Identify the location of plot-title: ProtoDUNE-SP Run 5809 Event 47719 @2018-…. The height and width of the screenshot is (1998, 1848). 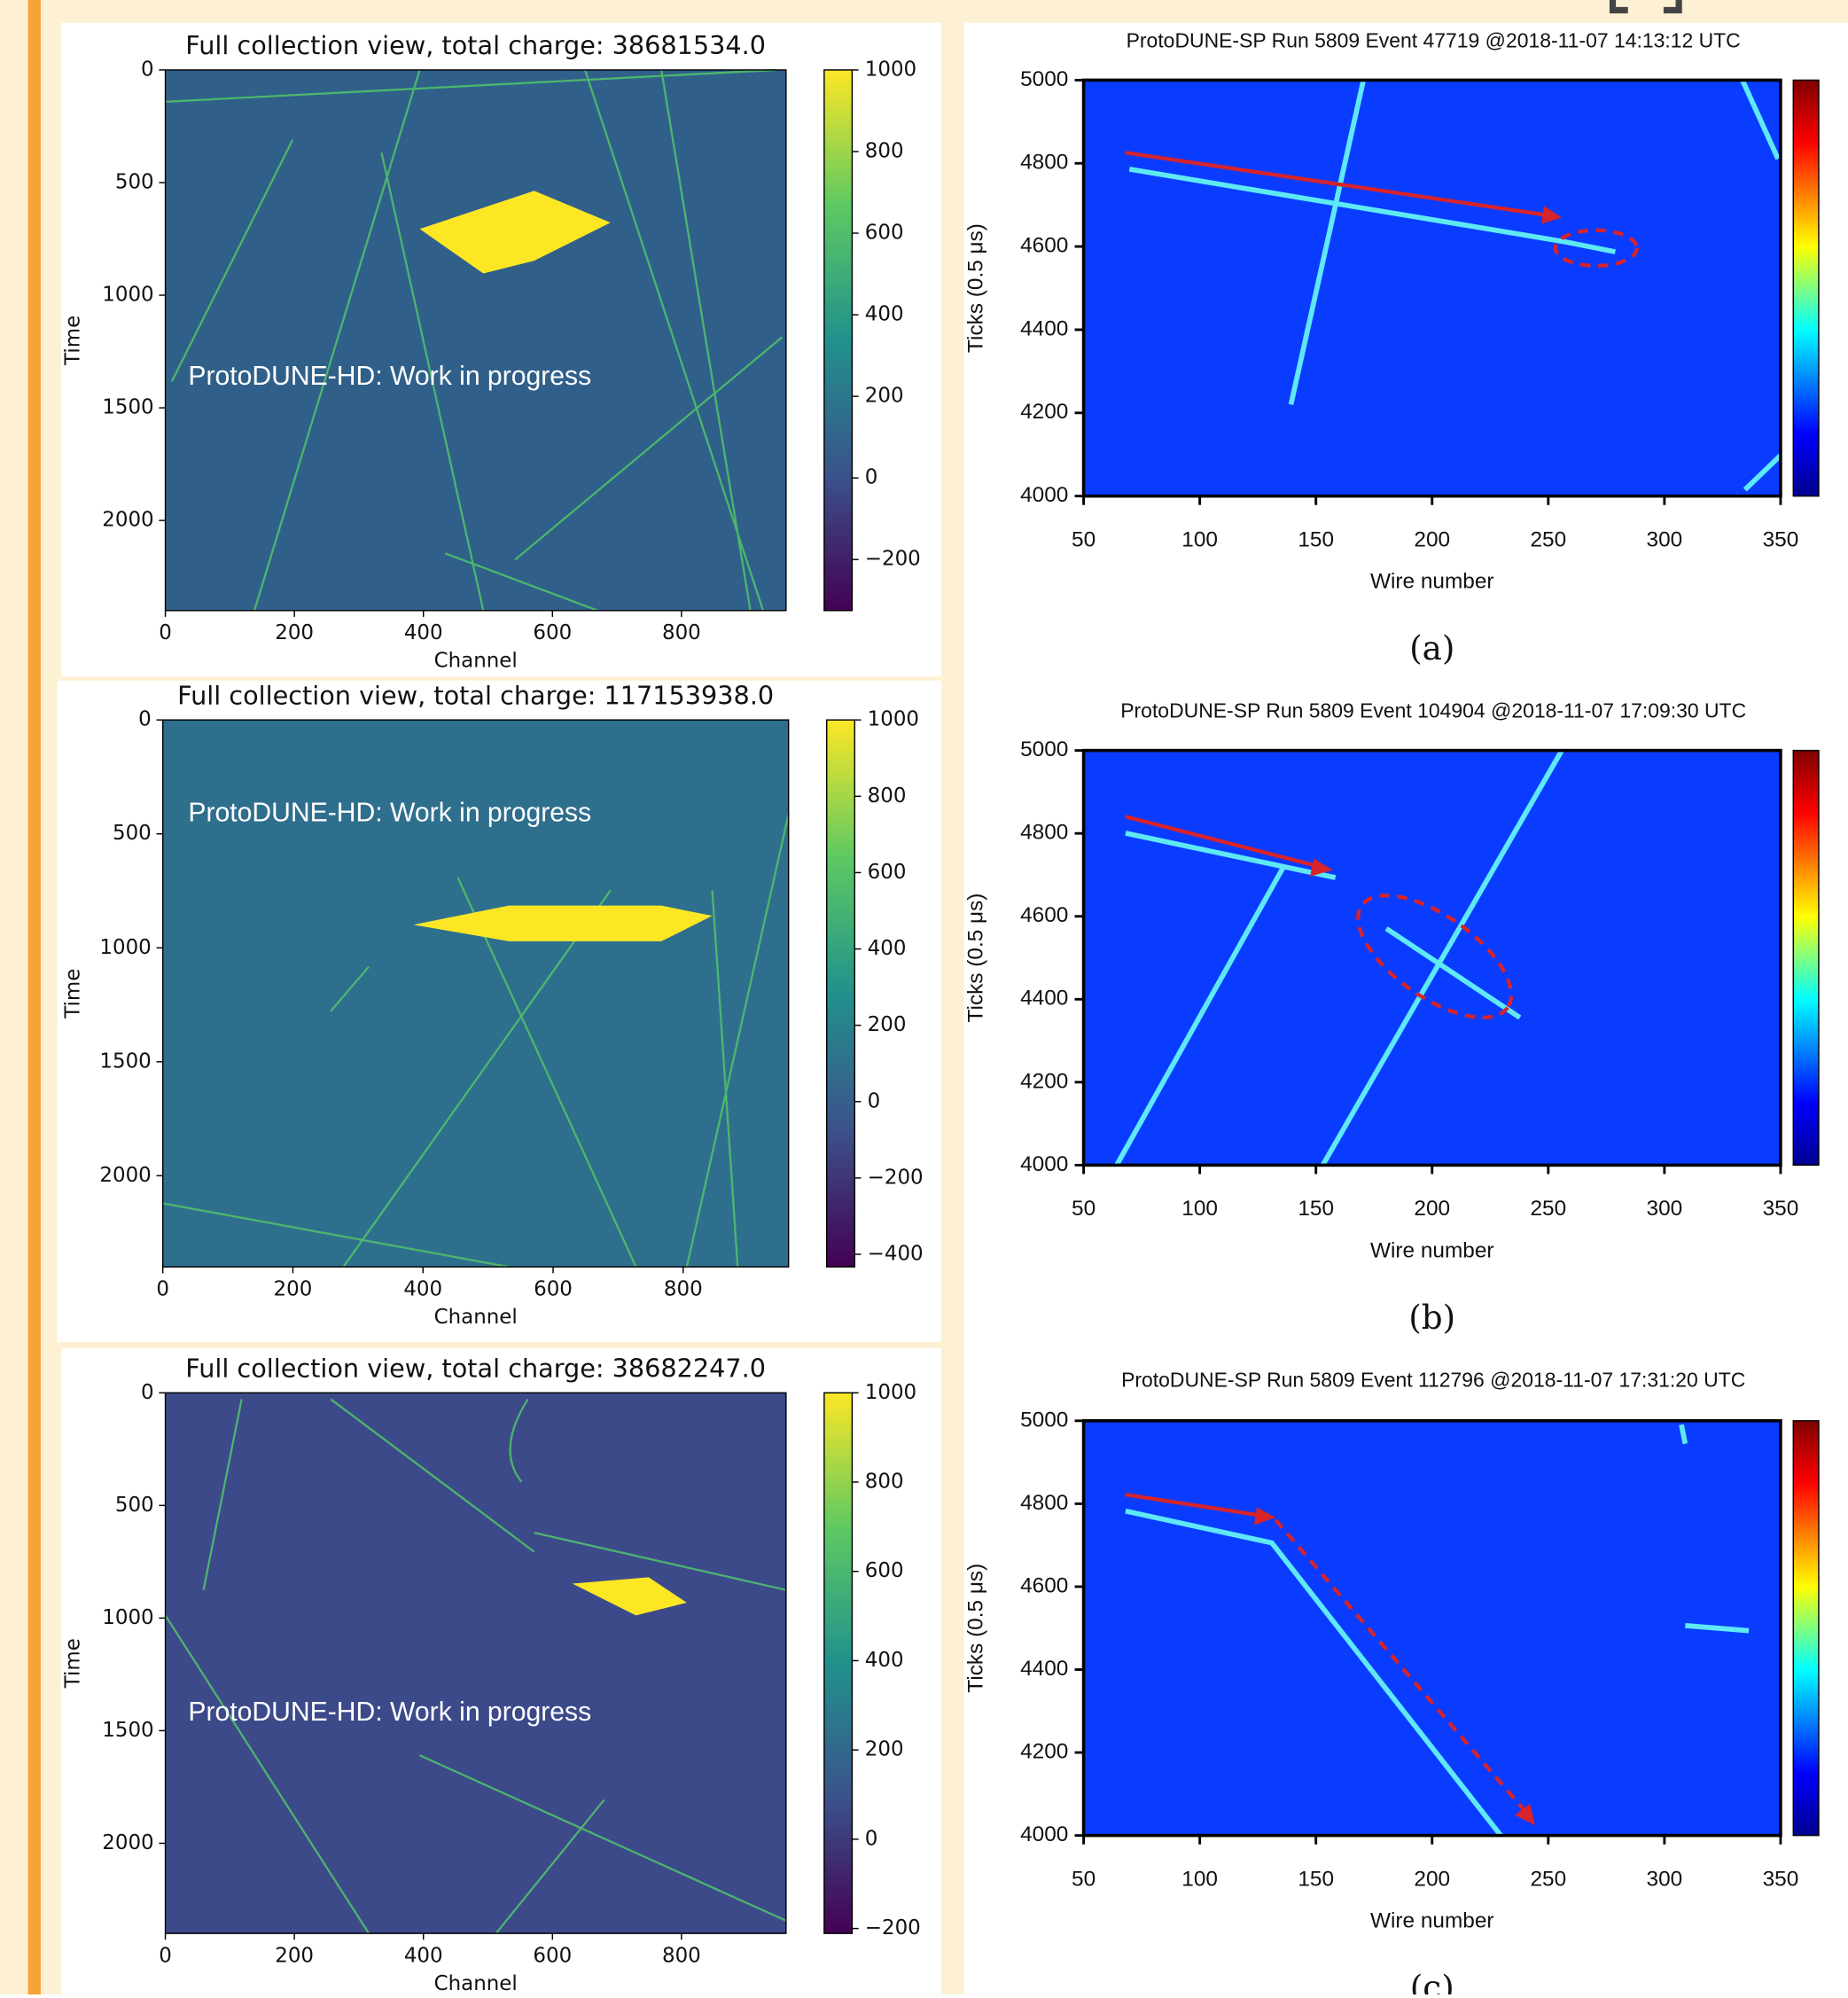
(1434, 39).